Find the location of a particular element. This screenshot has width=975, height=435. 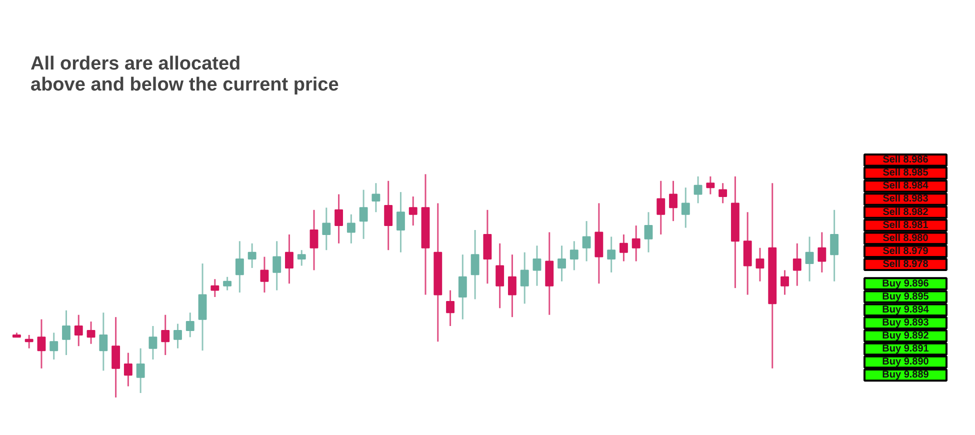

category-label: Sell 8.978 is located at coordinates (905, 264).